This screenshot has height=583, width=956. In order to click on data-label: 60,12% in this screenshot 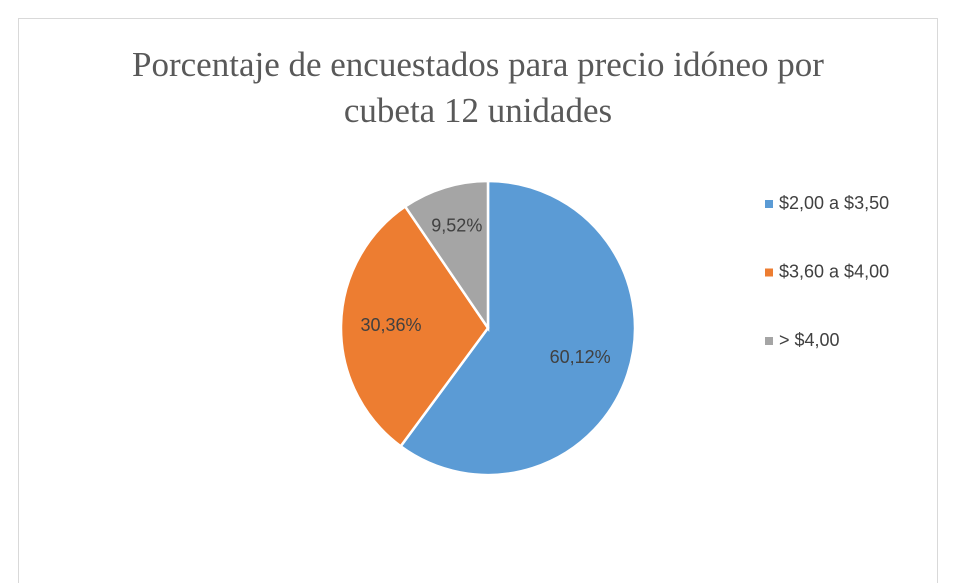, I will do `click(580, 357)`.